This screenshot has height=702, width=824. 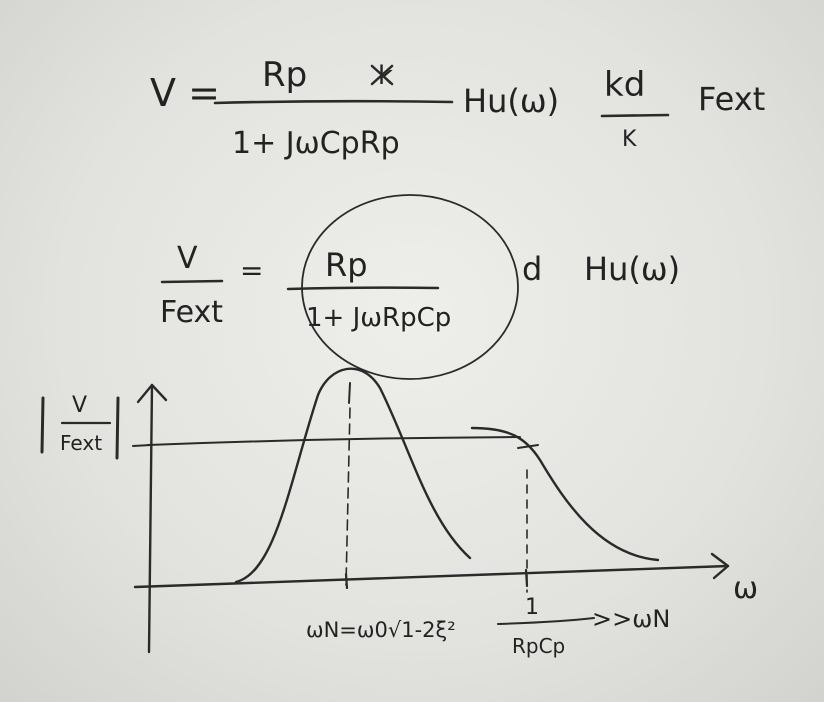 I want to click on y-label-abs-left, so click(x=42, y=425).